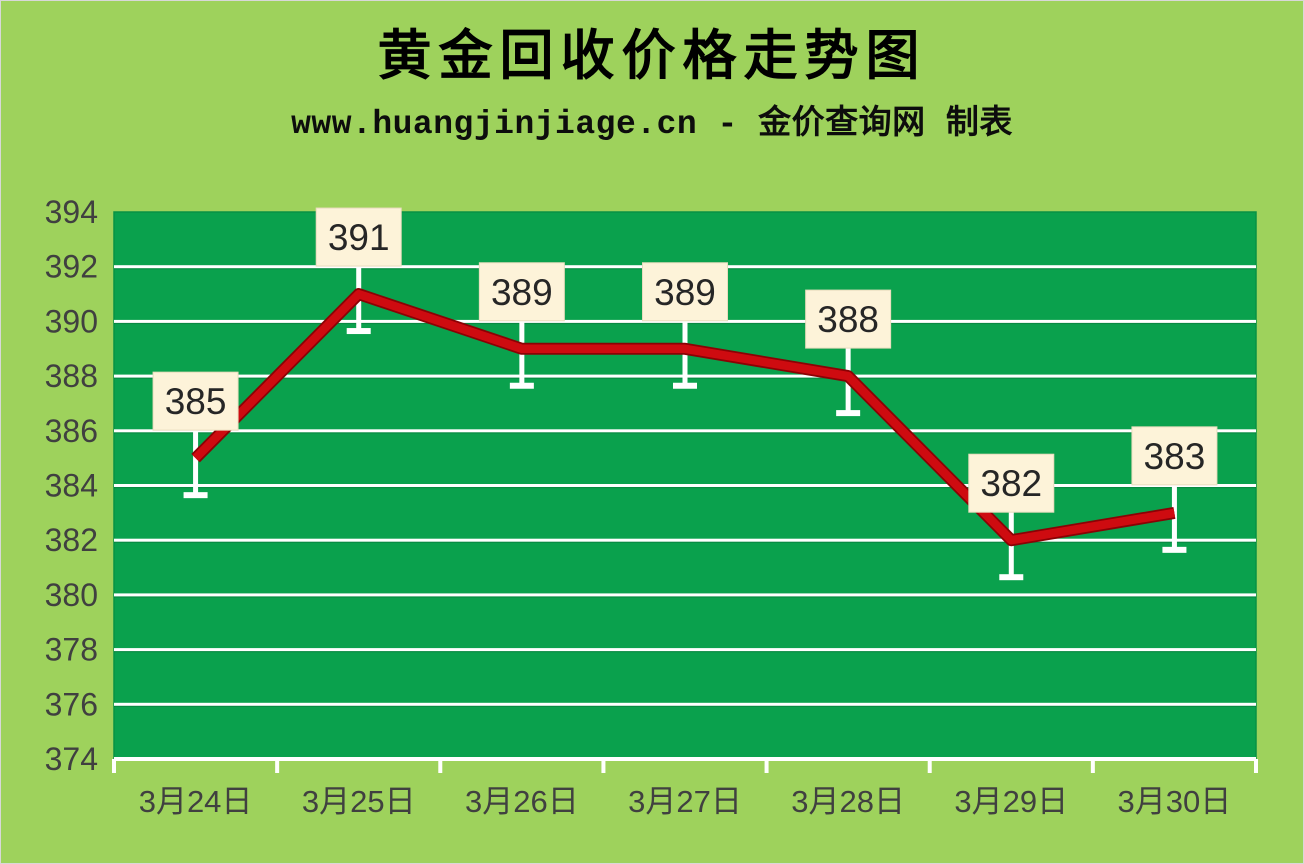 The width and height of the screenshot is (1304, 864). I want to click on y-tick-label: 390, so click(71, 321).